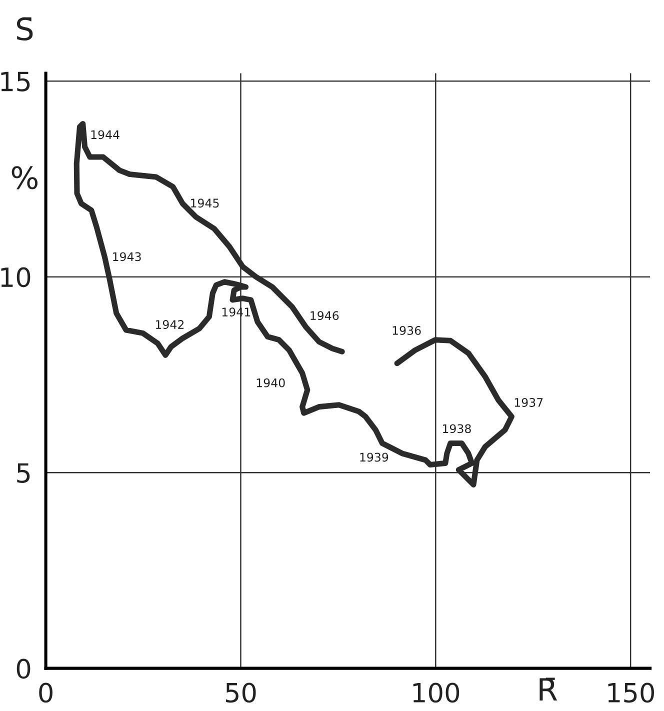 The image size is (664, 711). What do you see at coordinates (549, 689) in the screenshot?
I see `x-axis-title: R̄` at bounding box center [549, 689].